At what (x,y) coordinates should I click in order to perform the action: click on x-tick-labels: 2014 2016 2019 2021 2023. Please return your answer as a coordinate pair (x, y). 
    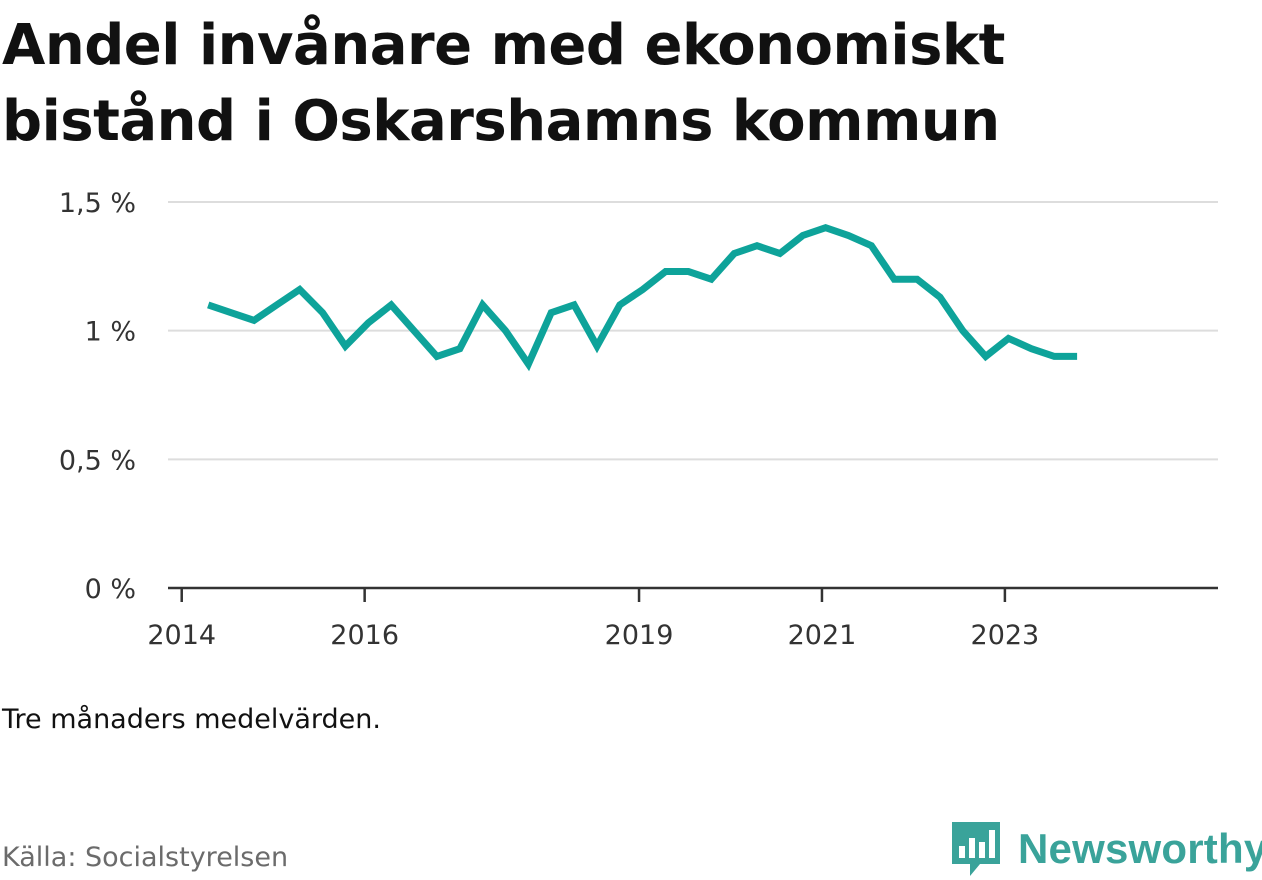
    Looking at the image, I should click on (593, 635).